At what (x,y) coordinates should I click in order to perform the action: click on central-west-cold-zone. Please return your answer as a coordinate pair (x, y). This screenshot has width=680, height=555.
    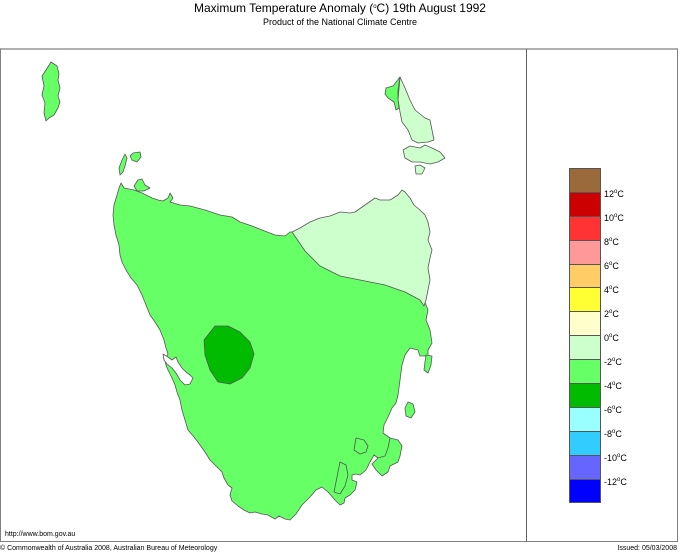
    Looking at the image, I should click on (229, 355).